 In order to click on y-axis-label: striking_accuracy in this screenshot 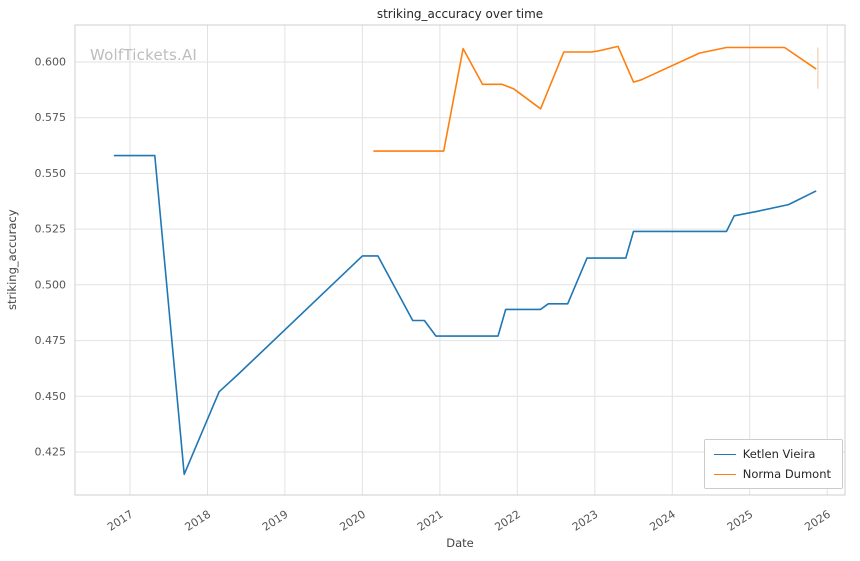, I will do `click(12, 260)`.